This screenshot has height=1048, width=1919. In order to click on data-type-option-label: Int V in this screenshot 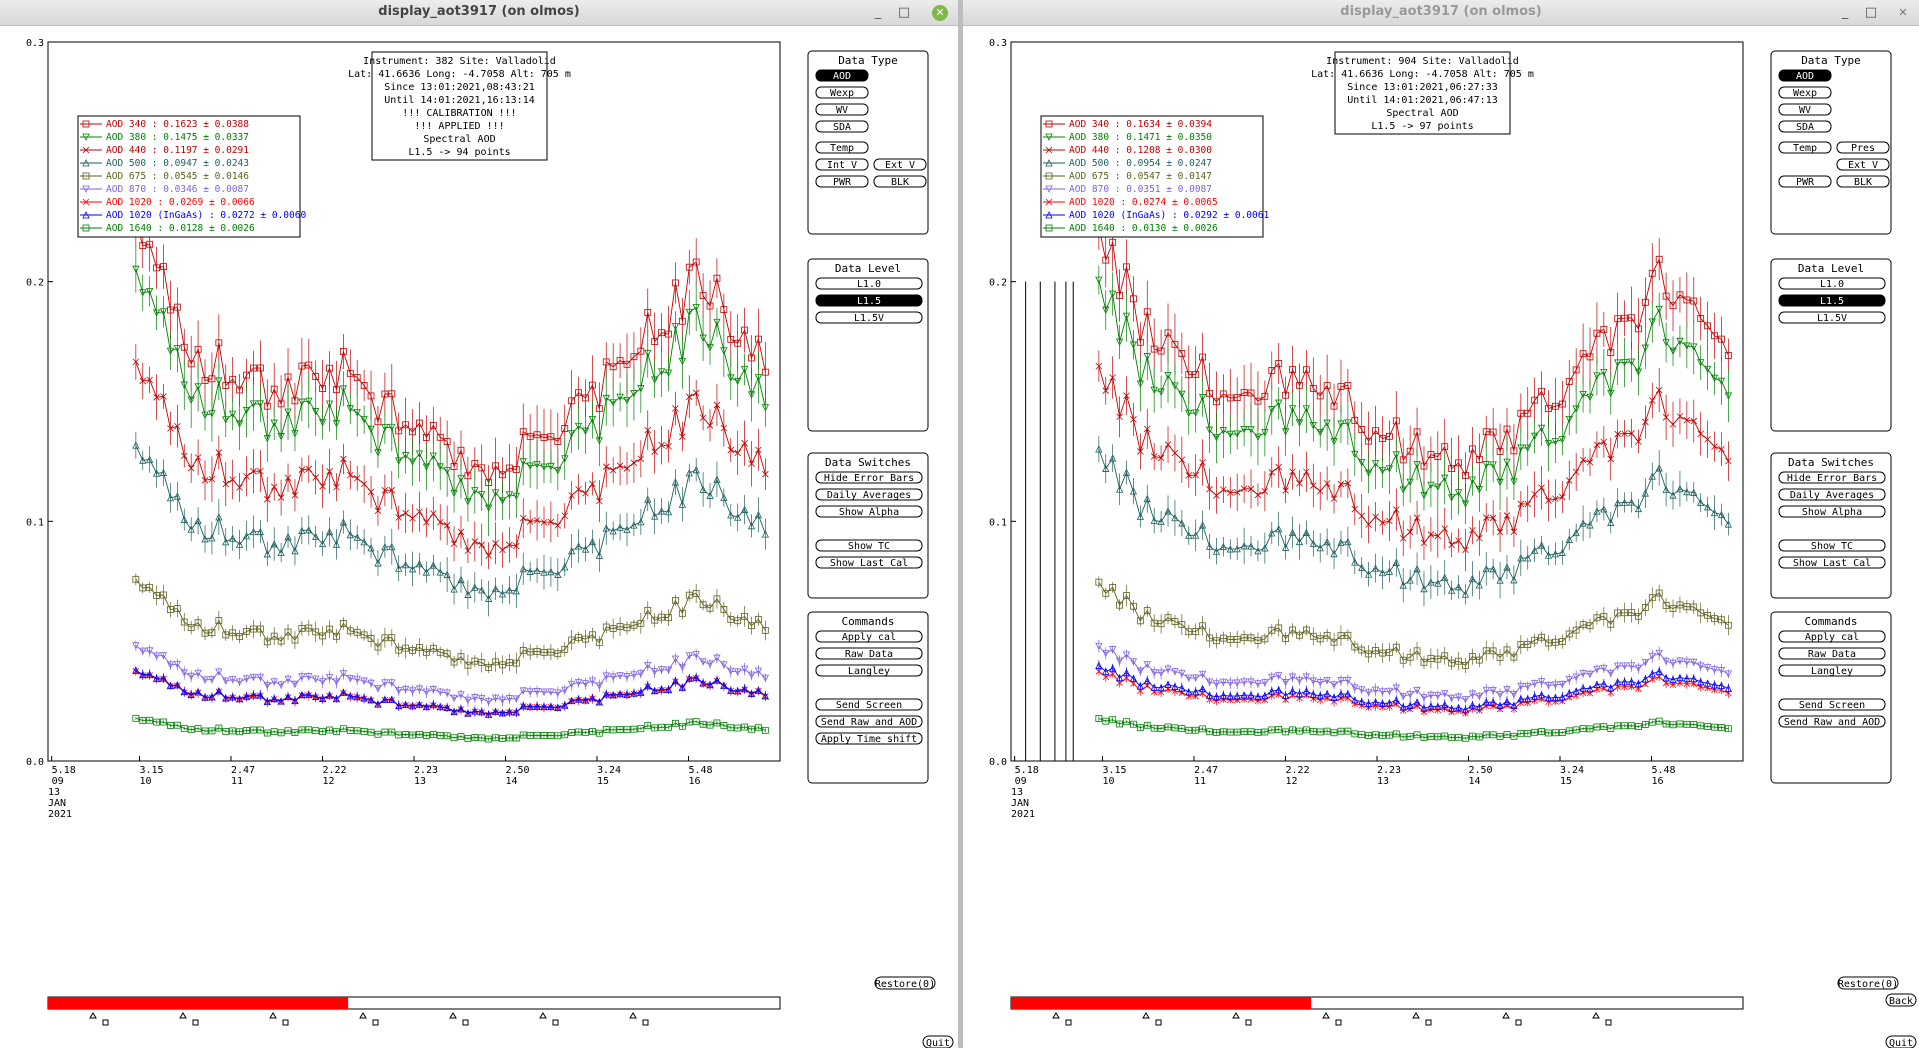, I will do `click(842, 165)`.